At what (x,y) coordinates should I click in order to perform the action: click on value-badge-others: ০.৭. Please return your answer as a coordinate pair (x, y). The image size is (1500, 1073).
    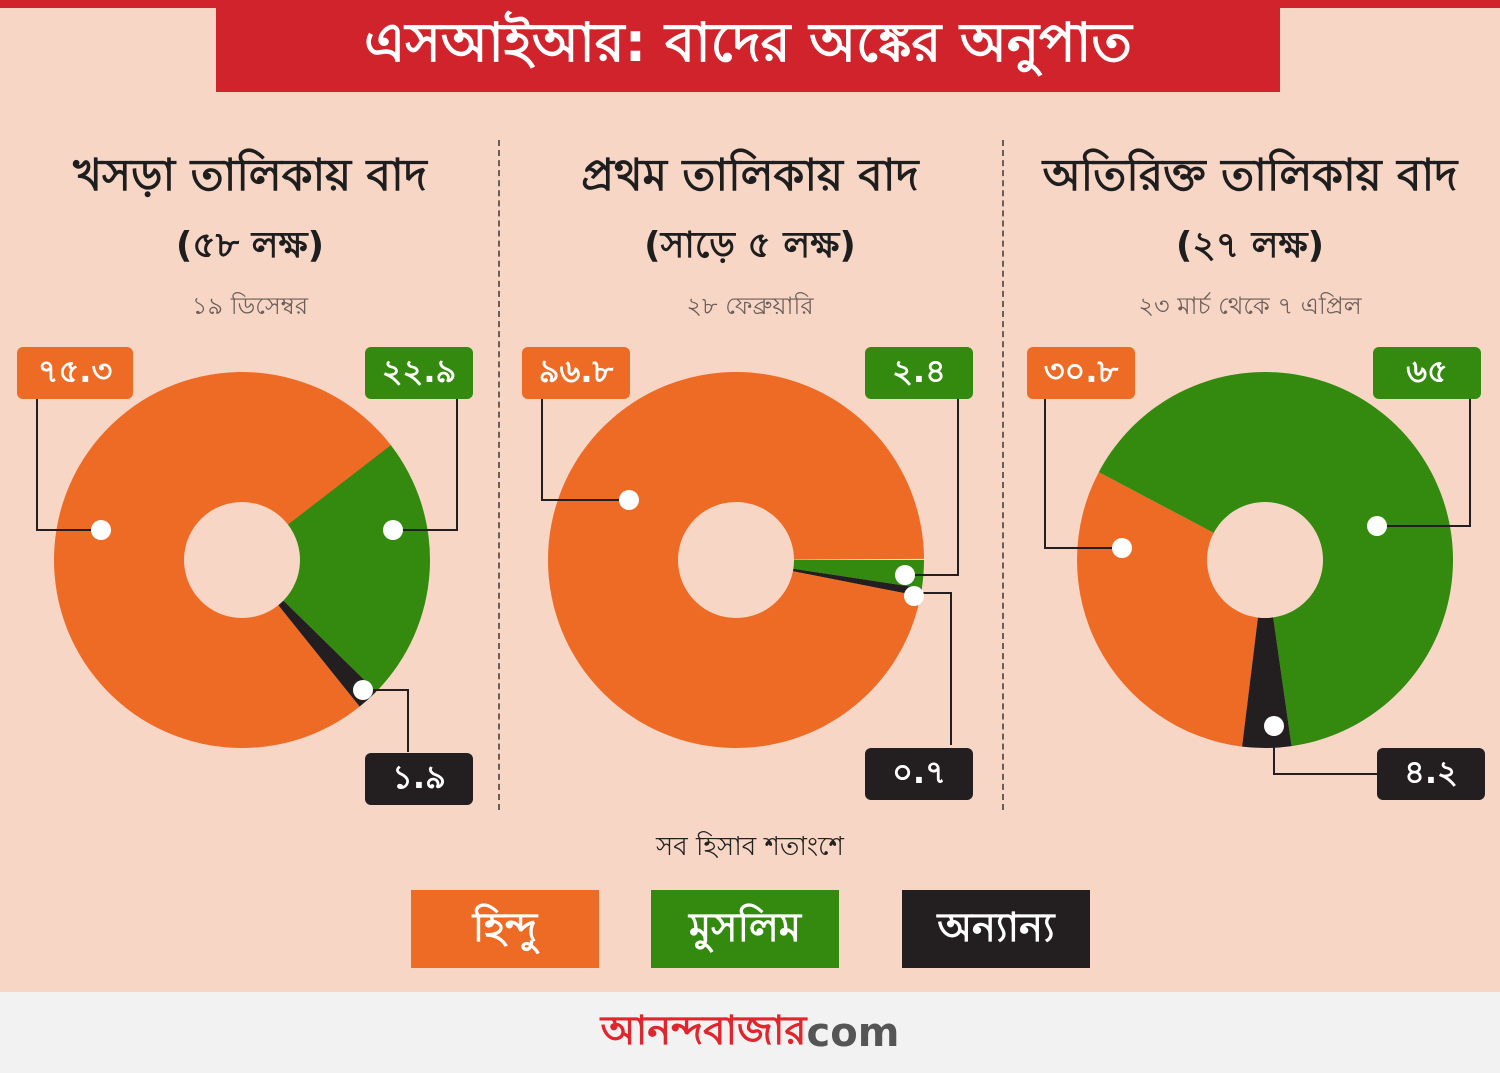
    Looking at the image, I should click on (919, 774).